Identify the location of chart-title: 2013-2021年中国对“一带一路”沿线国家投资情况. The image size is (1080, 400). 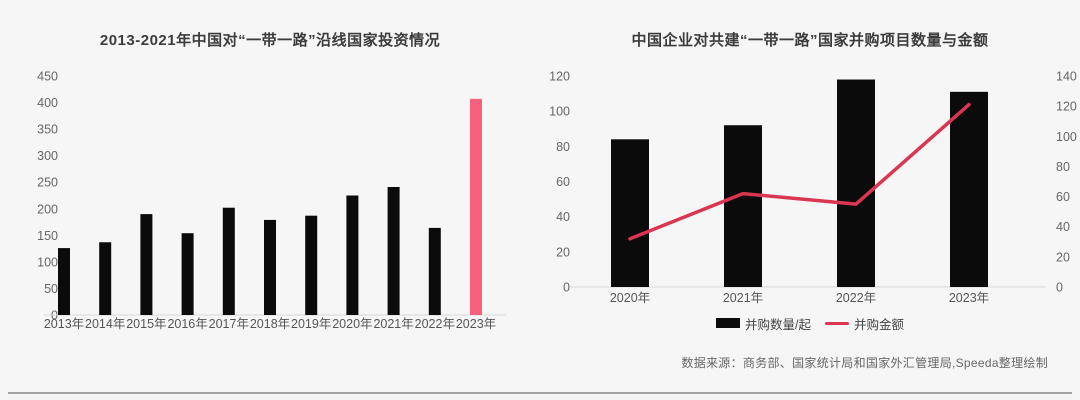
(270, 40).